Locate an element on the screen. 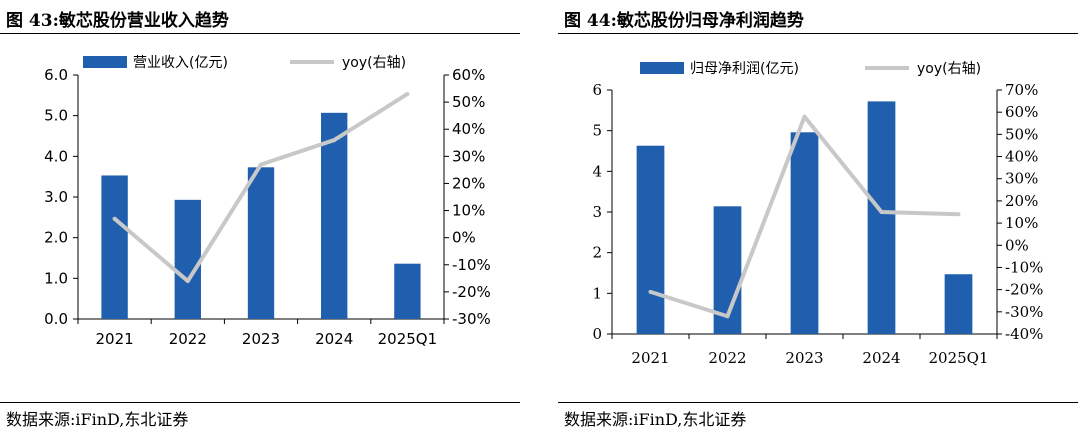  y-left-tick-label: 0.0 is located at coordinates (56, 319).